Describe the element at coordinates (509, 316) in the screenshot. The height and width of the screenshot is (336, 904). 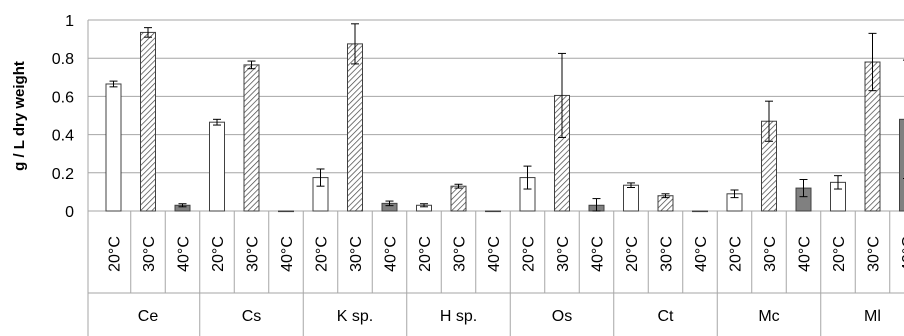
I see `category-labels: Ce Cs K sp. H sp. Os Ct Mc Ml` at that location.